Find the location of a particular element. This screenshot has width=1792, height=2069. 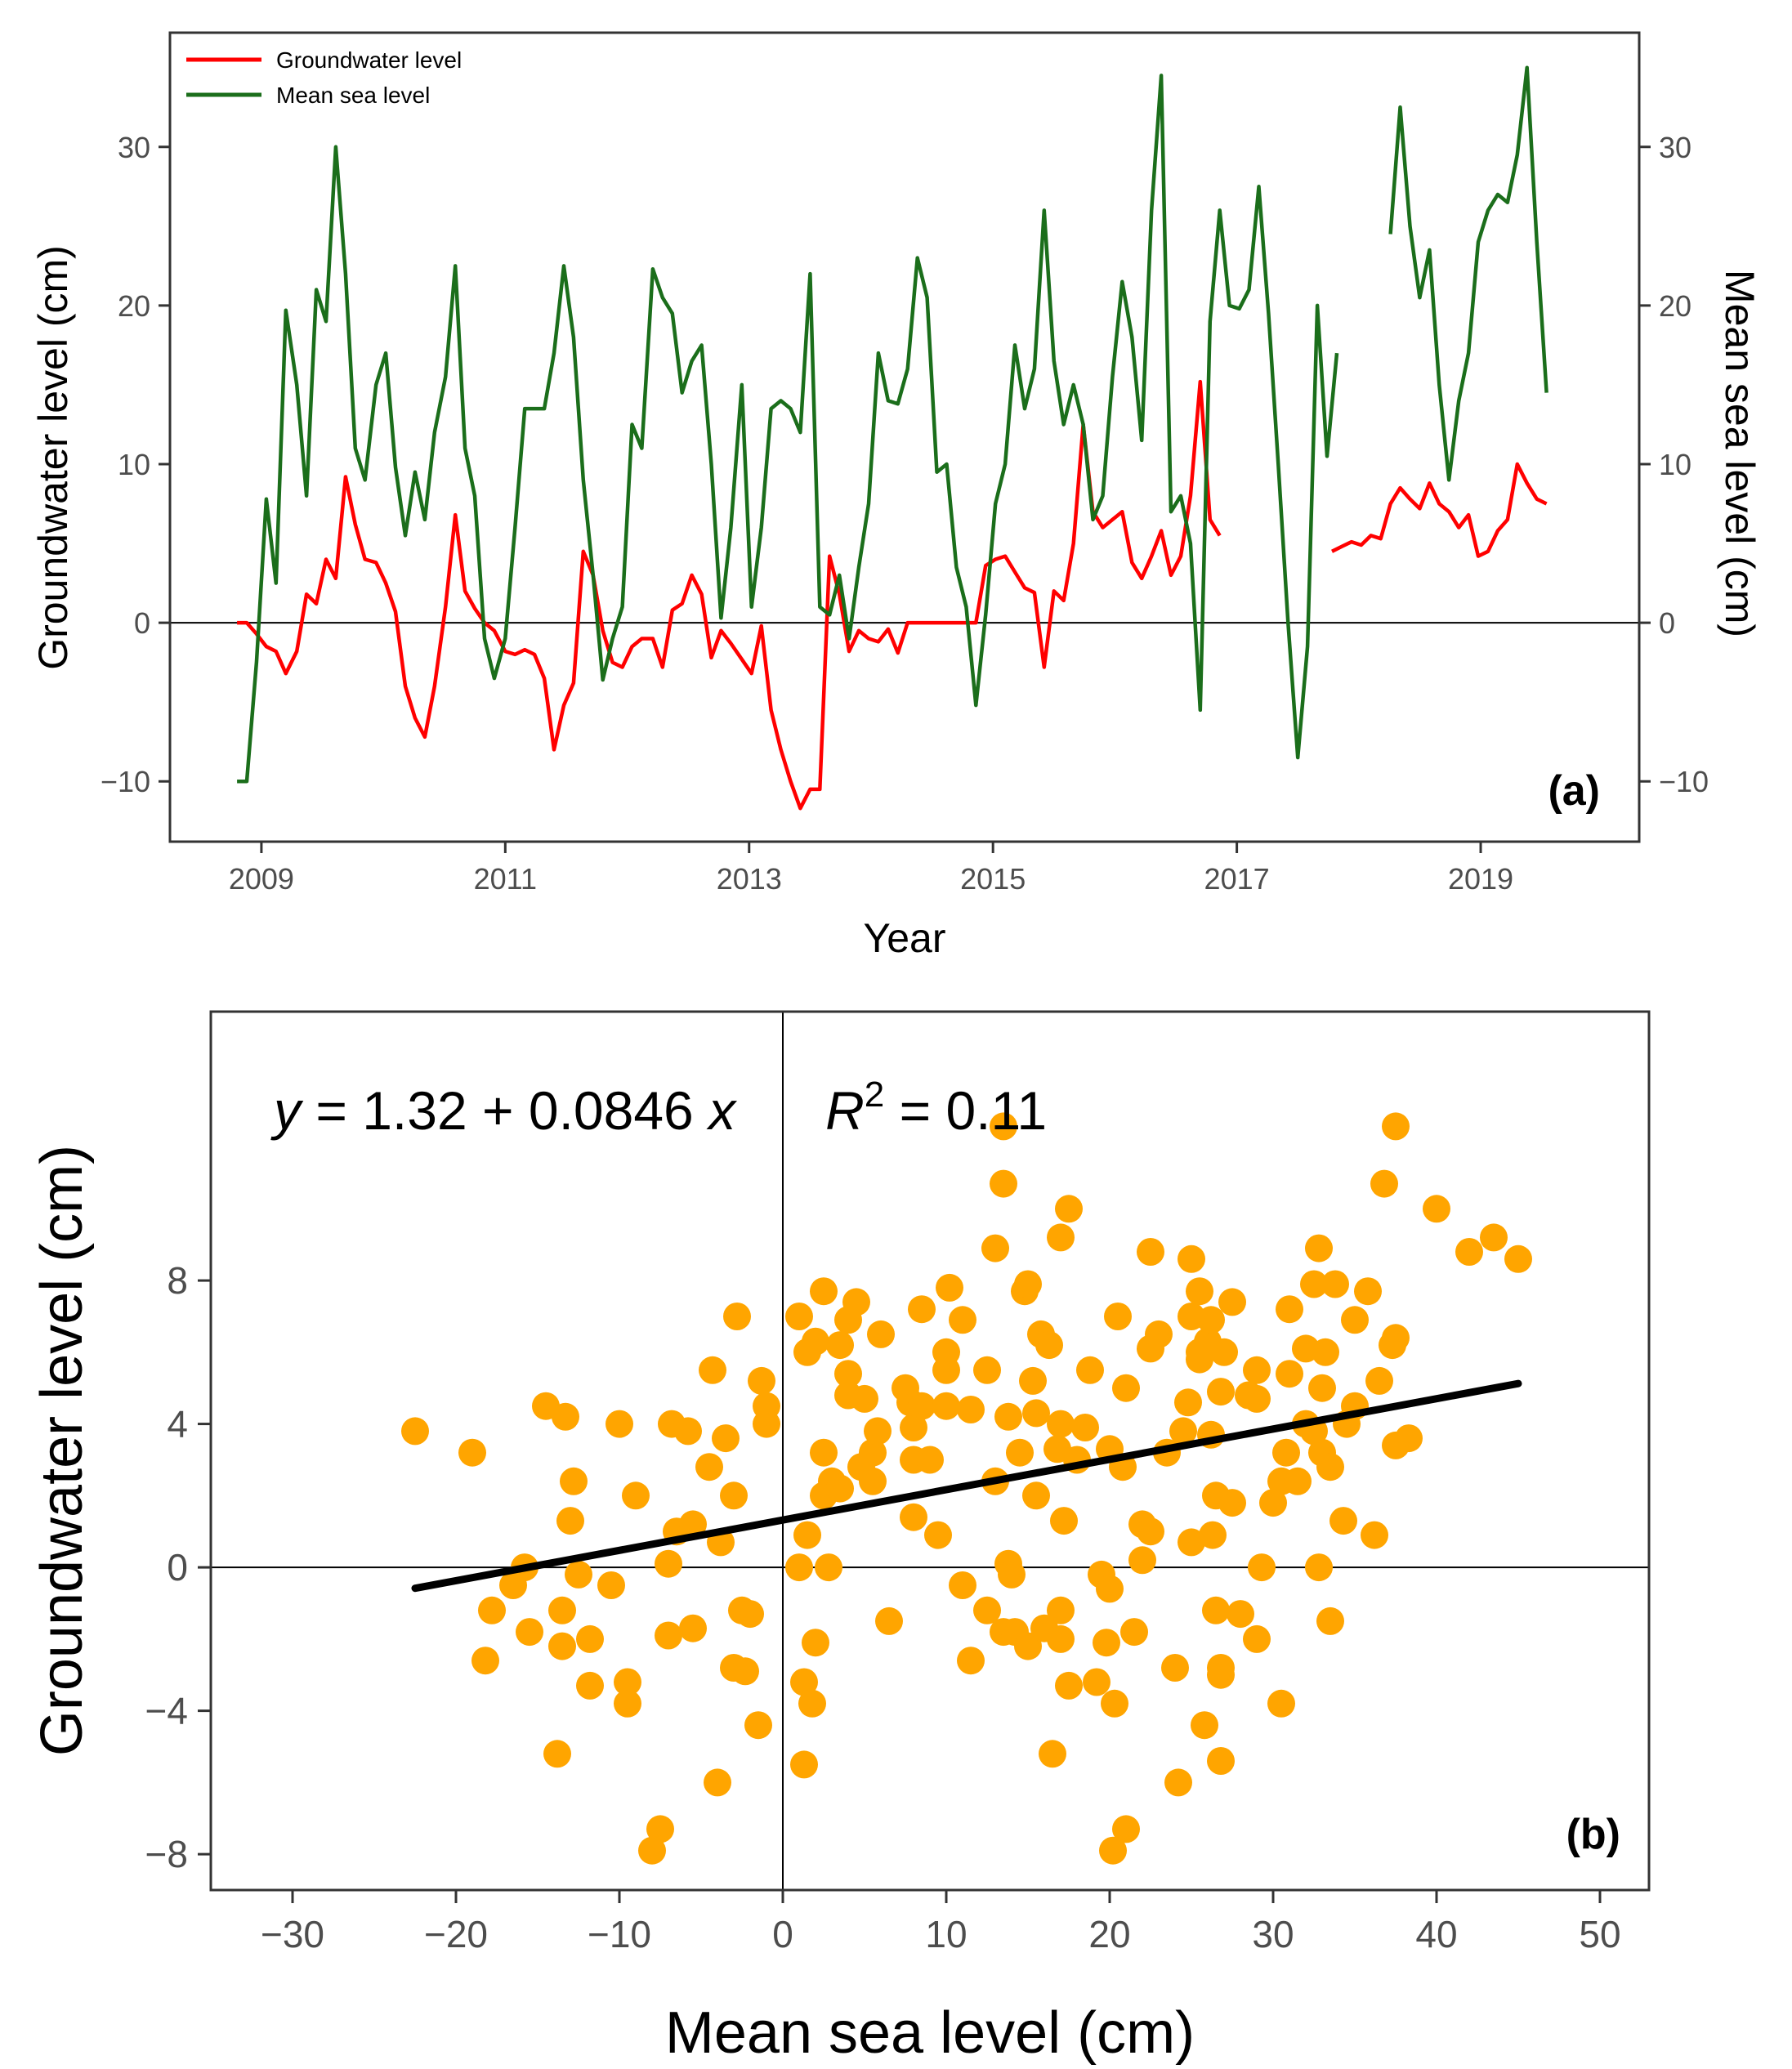

x-tick-label: 2013 is located at coordinates (749, 879).